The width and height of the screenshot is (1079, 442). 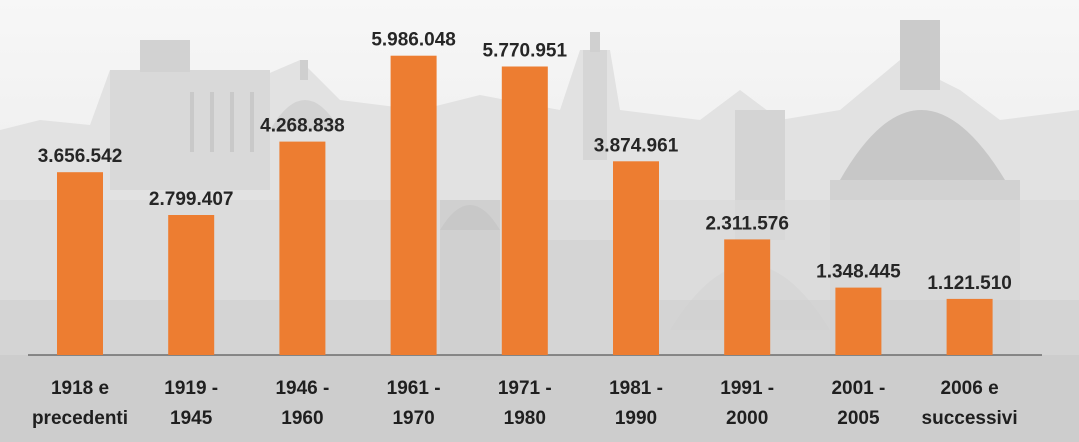 What do you see at coordinates (414, 388) in the screenshot?
I see `category-label-3-line-0: 1961 -` at bounding box center [414, 388].